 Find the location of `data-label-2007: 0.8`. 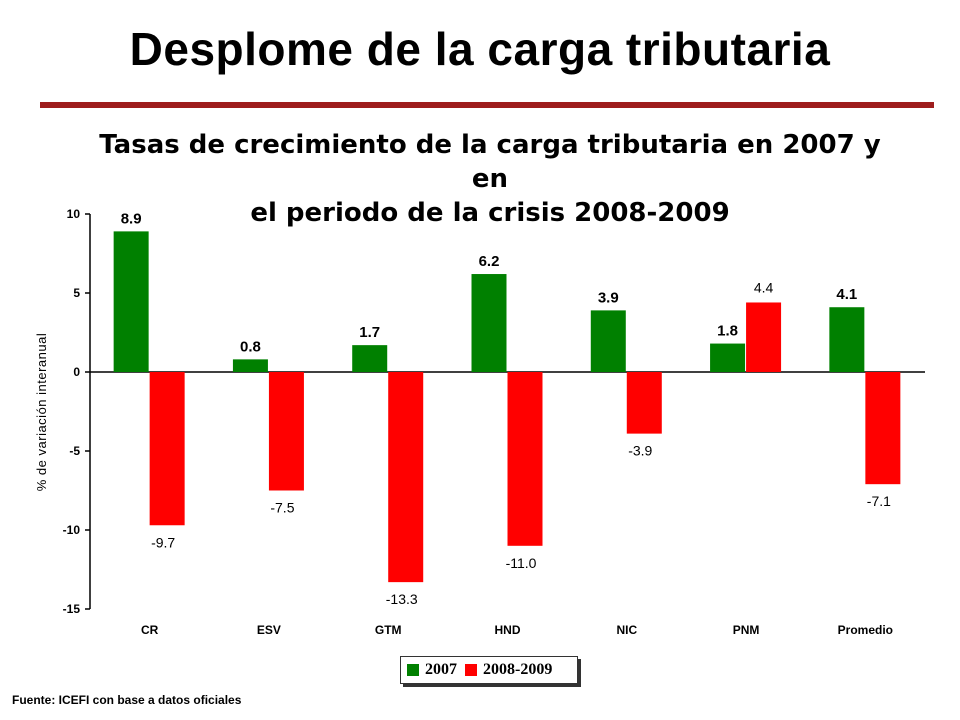

data-label-2007: 0.8 is located at coordinates (250, 346).